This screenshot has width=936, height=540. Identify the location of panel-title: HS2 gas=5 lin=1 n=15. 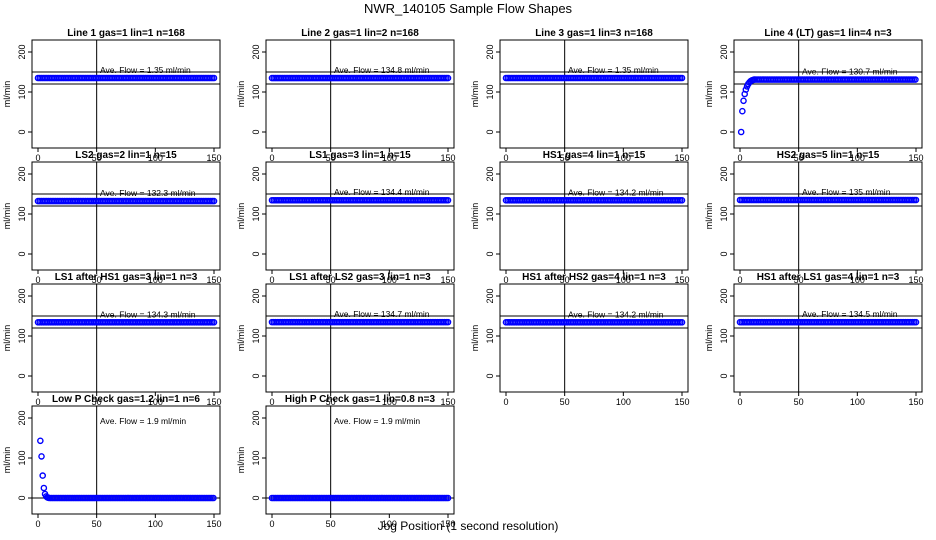
(828, 155).